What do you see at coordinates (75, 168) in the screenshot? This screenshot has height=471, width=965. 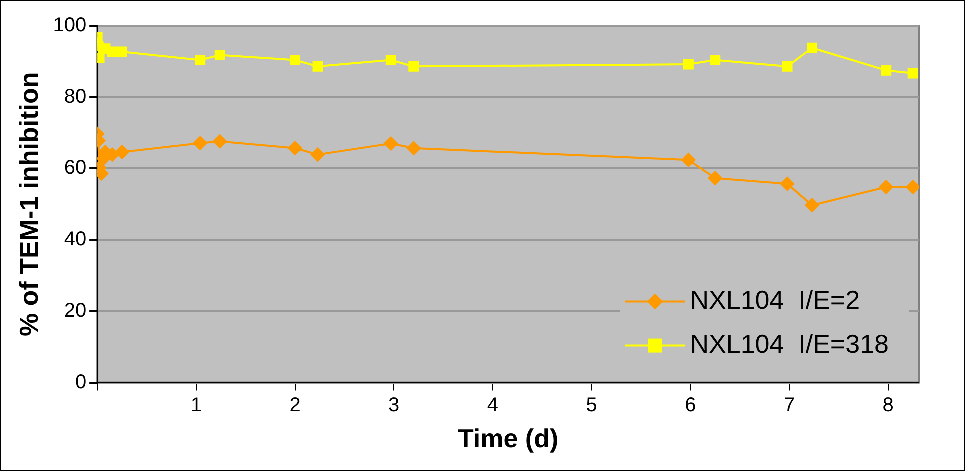 I see `y-tick-label: 60` at bounding box center [75, 168].